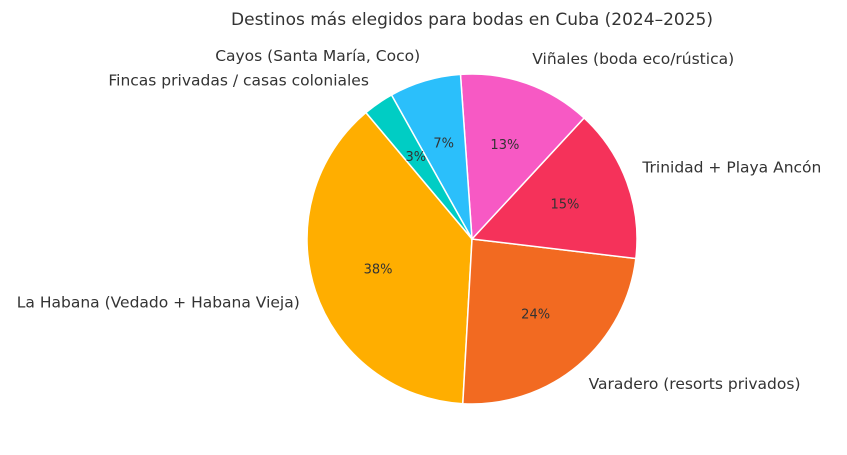  I want to click on slice-percent-label: 38%, so click(378, 270).